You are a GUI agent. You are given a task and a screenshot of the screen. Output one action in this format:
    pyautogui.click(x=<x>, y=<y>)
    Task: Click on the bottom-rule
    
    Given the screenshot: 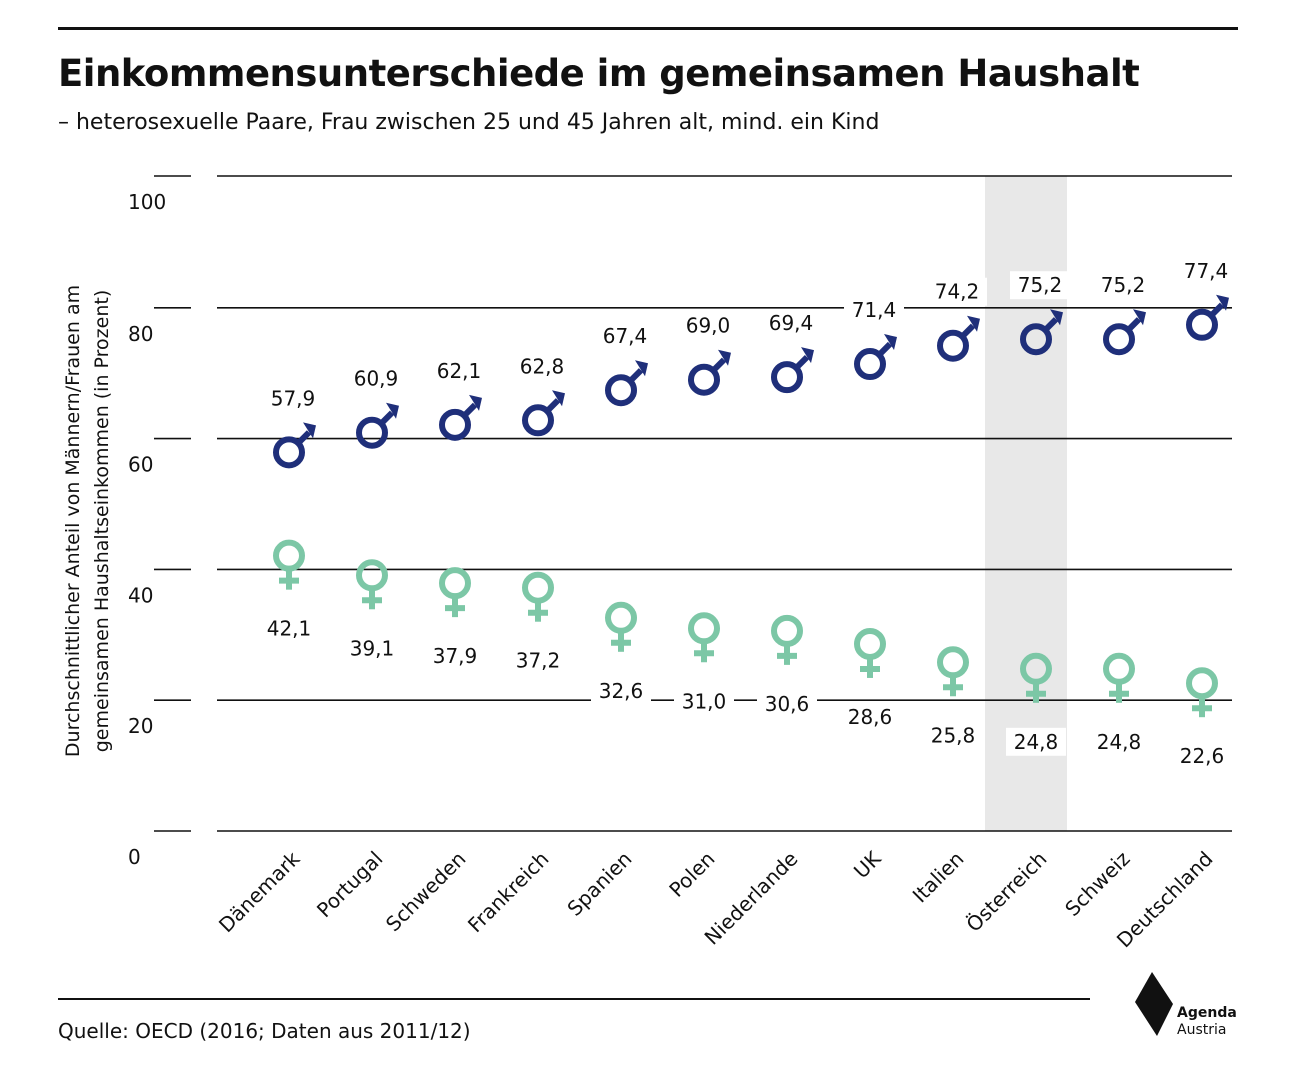 What is the action you would take?
    pyautogui.click(x=574, y=999)
    